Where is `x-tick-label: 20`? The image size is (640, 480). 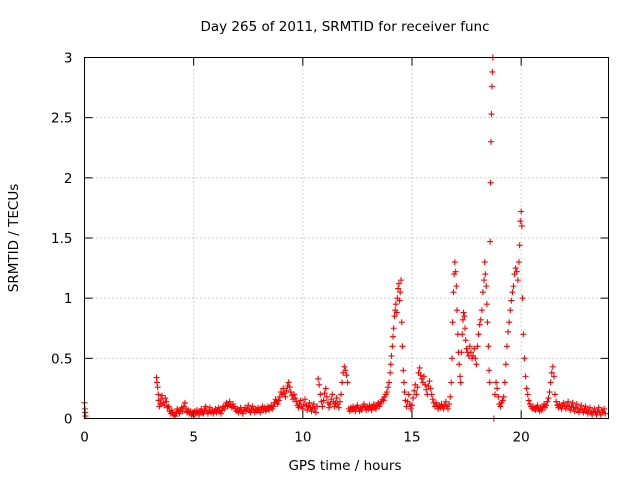
x-tick-label: 20 is located at coordinates (521, 438).